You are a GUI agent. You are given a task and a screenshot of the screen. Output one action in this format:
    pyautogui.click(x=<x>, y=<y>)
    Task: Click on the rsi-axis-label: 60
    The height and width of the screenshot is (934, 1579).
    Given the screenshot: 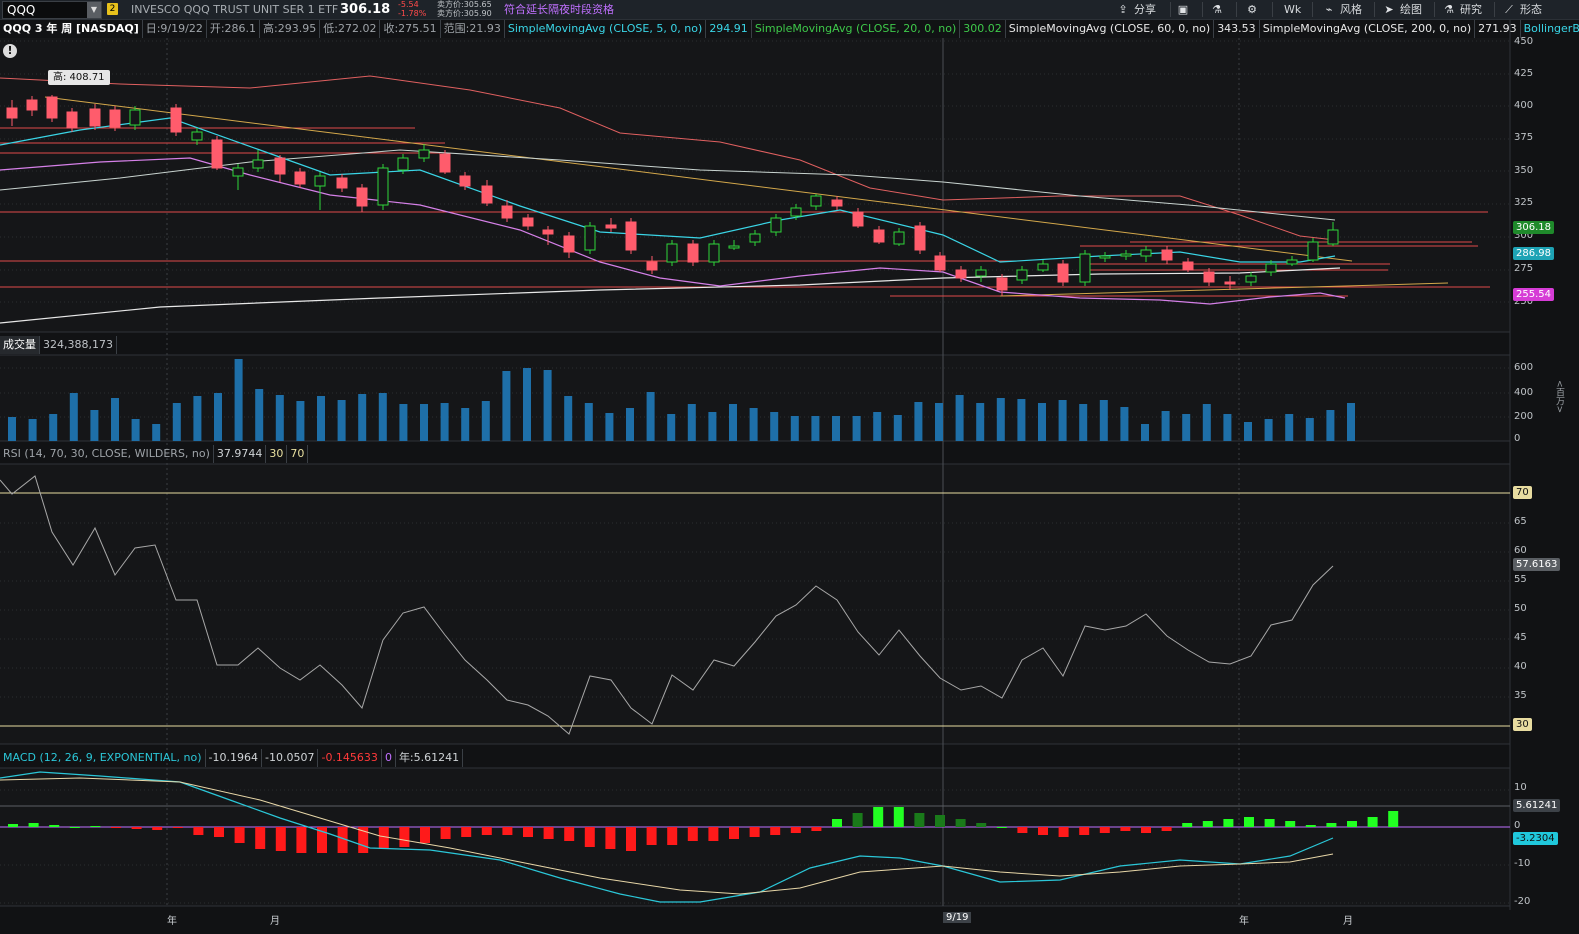 What is the action you would take?
    pyautogui.click(x=1520, y=550)
    